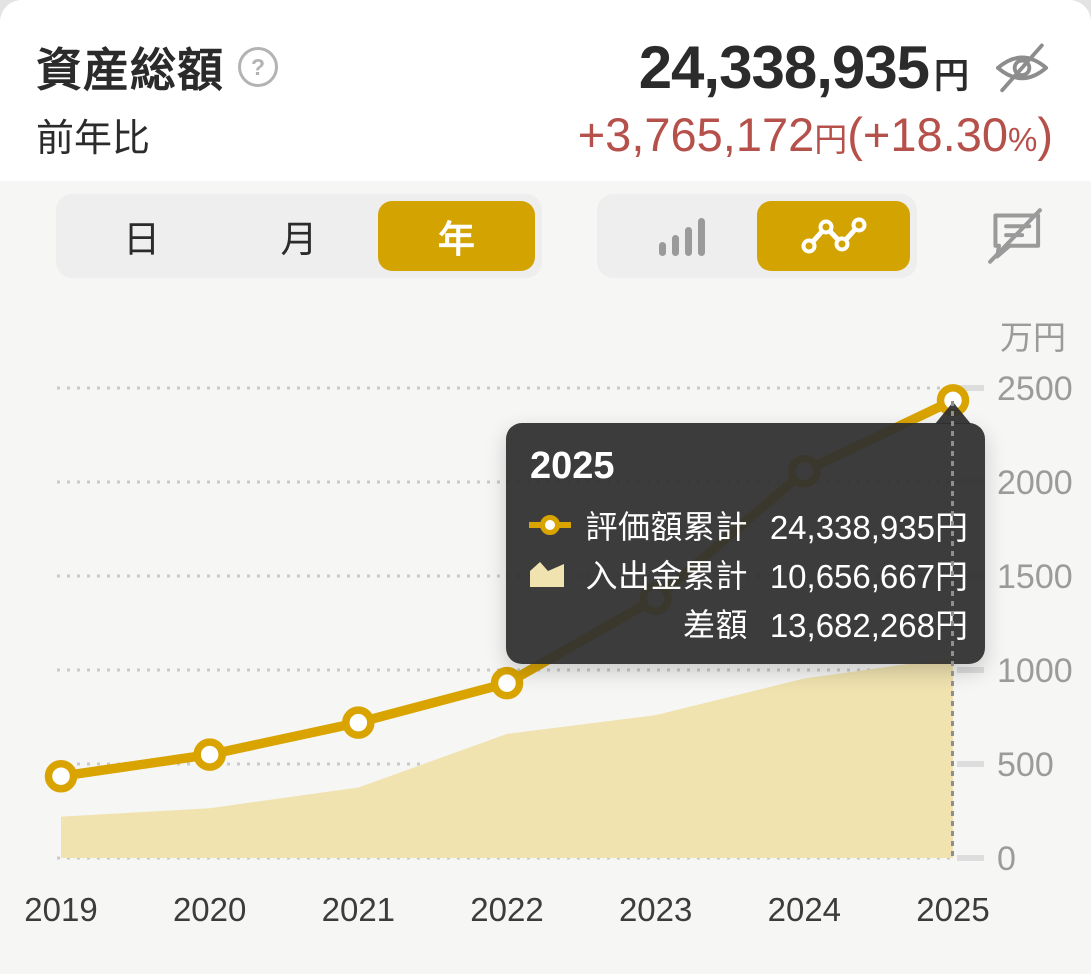 This screenshot has height=974, width=1091. What do you see at coordinates (130, 70) in the screenshot?
I see `page-title: 資産総額` at bounding box center [130, 70].